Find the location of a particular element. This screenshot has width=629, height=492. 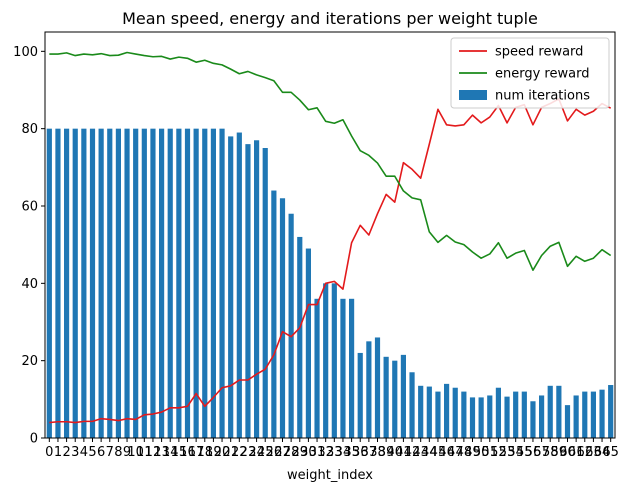

x-tick-label-33: 33 is located at coordinates (334, 452).